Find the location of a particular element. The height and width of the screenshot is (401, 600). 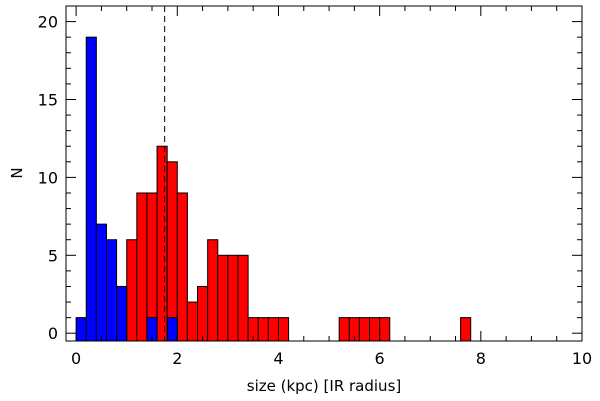

x-tick-label-3: 6 is located at coordinates (380, 358).